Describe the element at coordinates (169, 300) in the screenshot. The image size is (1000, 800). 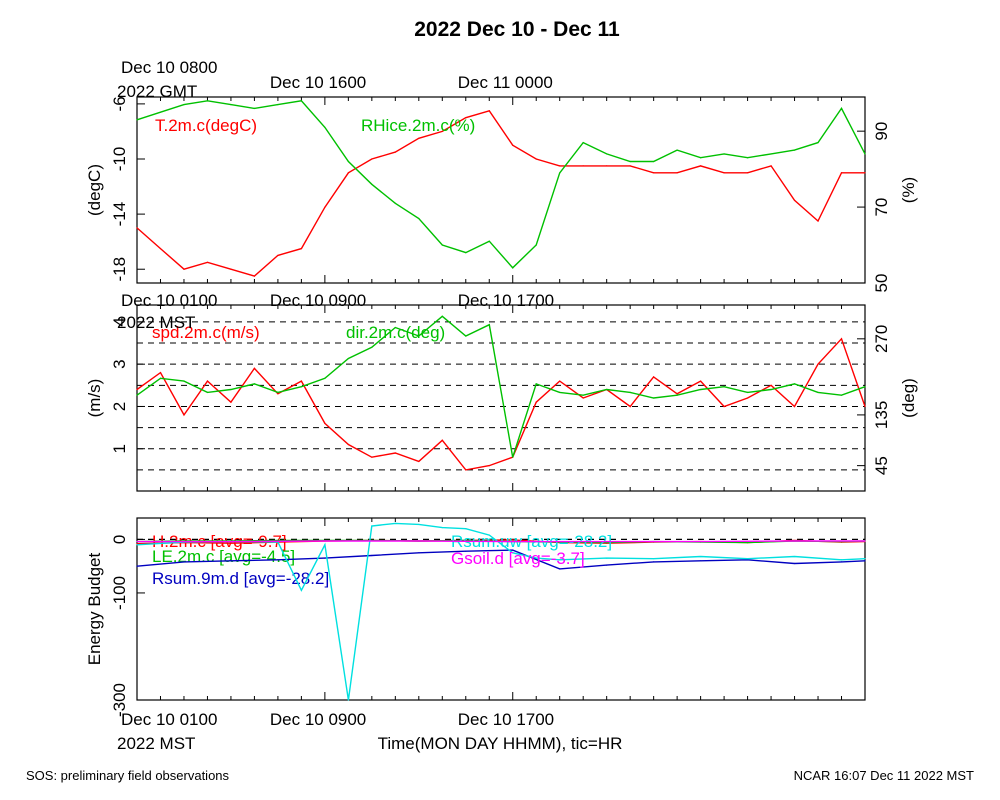
I see `mst-tick-label-top: Dec 10 0100` at that location.